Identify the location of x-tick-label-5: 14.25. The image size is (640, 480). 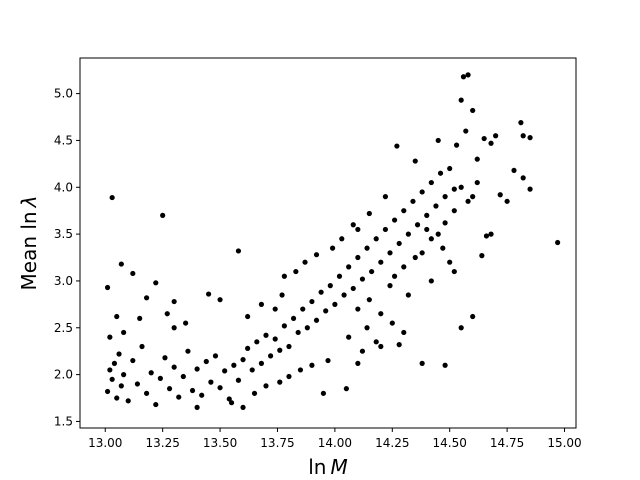
(392, 443).